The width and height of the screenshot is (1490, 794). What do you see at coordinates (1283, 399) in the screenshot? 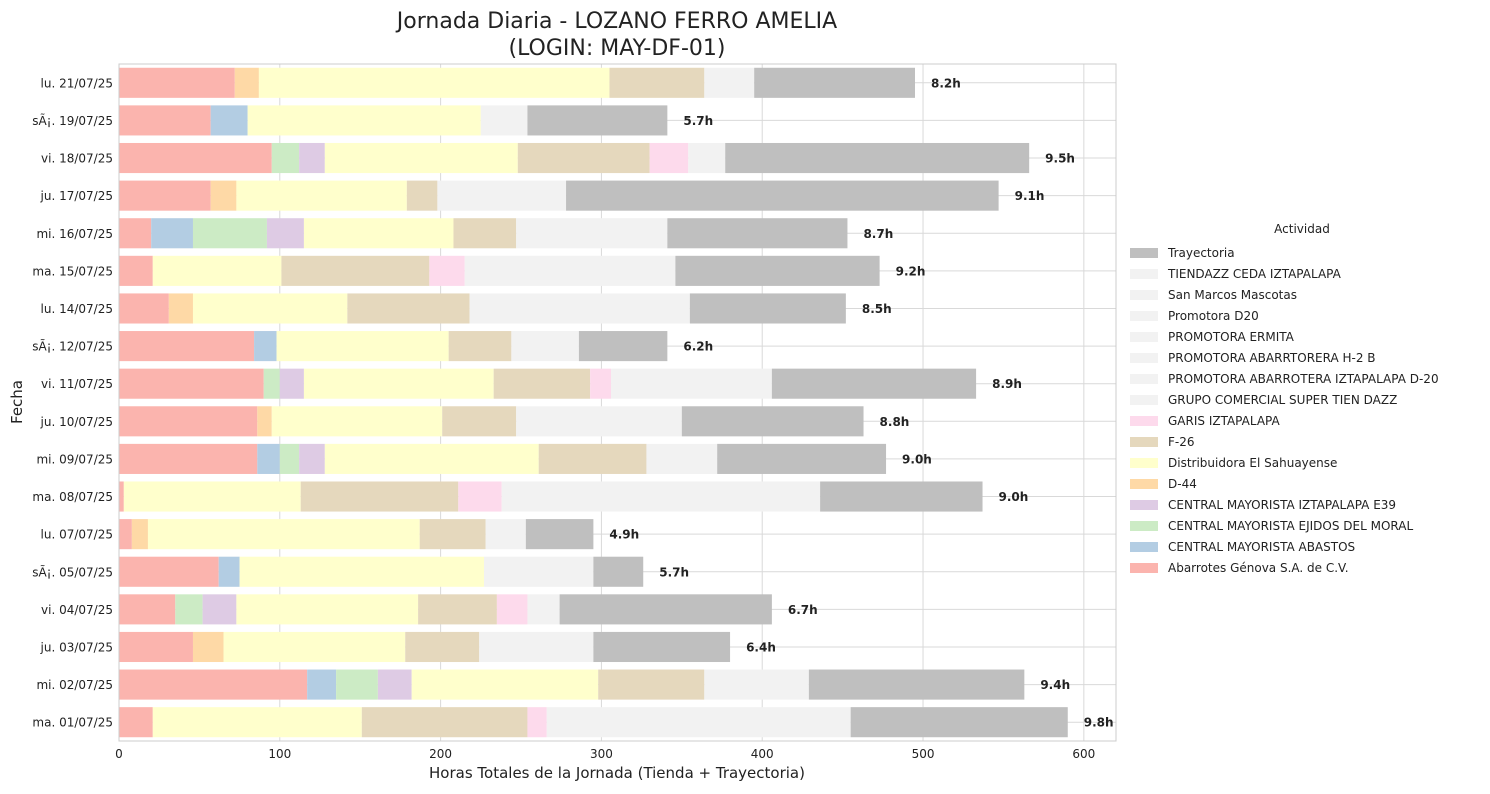
I see `legend-label: GRUPO COMERCIAL SUPER TIEN DAZZ` at bounding box center [1283, 399].